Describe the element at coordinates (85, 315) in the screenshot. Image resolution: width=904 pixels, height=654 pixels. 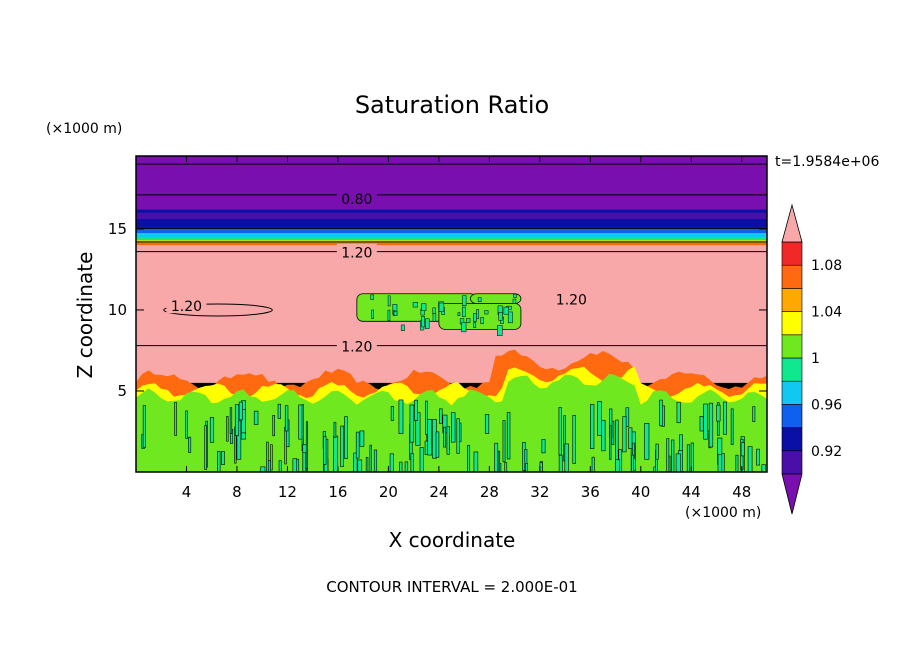
I see `y-axis-title: Z coordinate` at that location.